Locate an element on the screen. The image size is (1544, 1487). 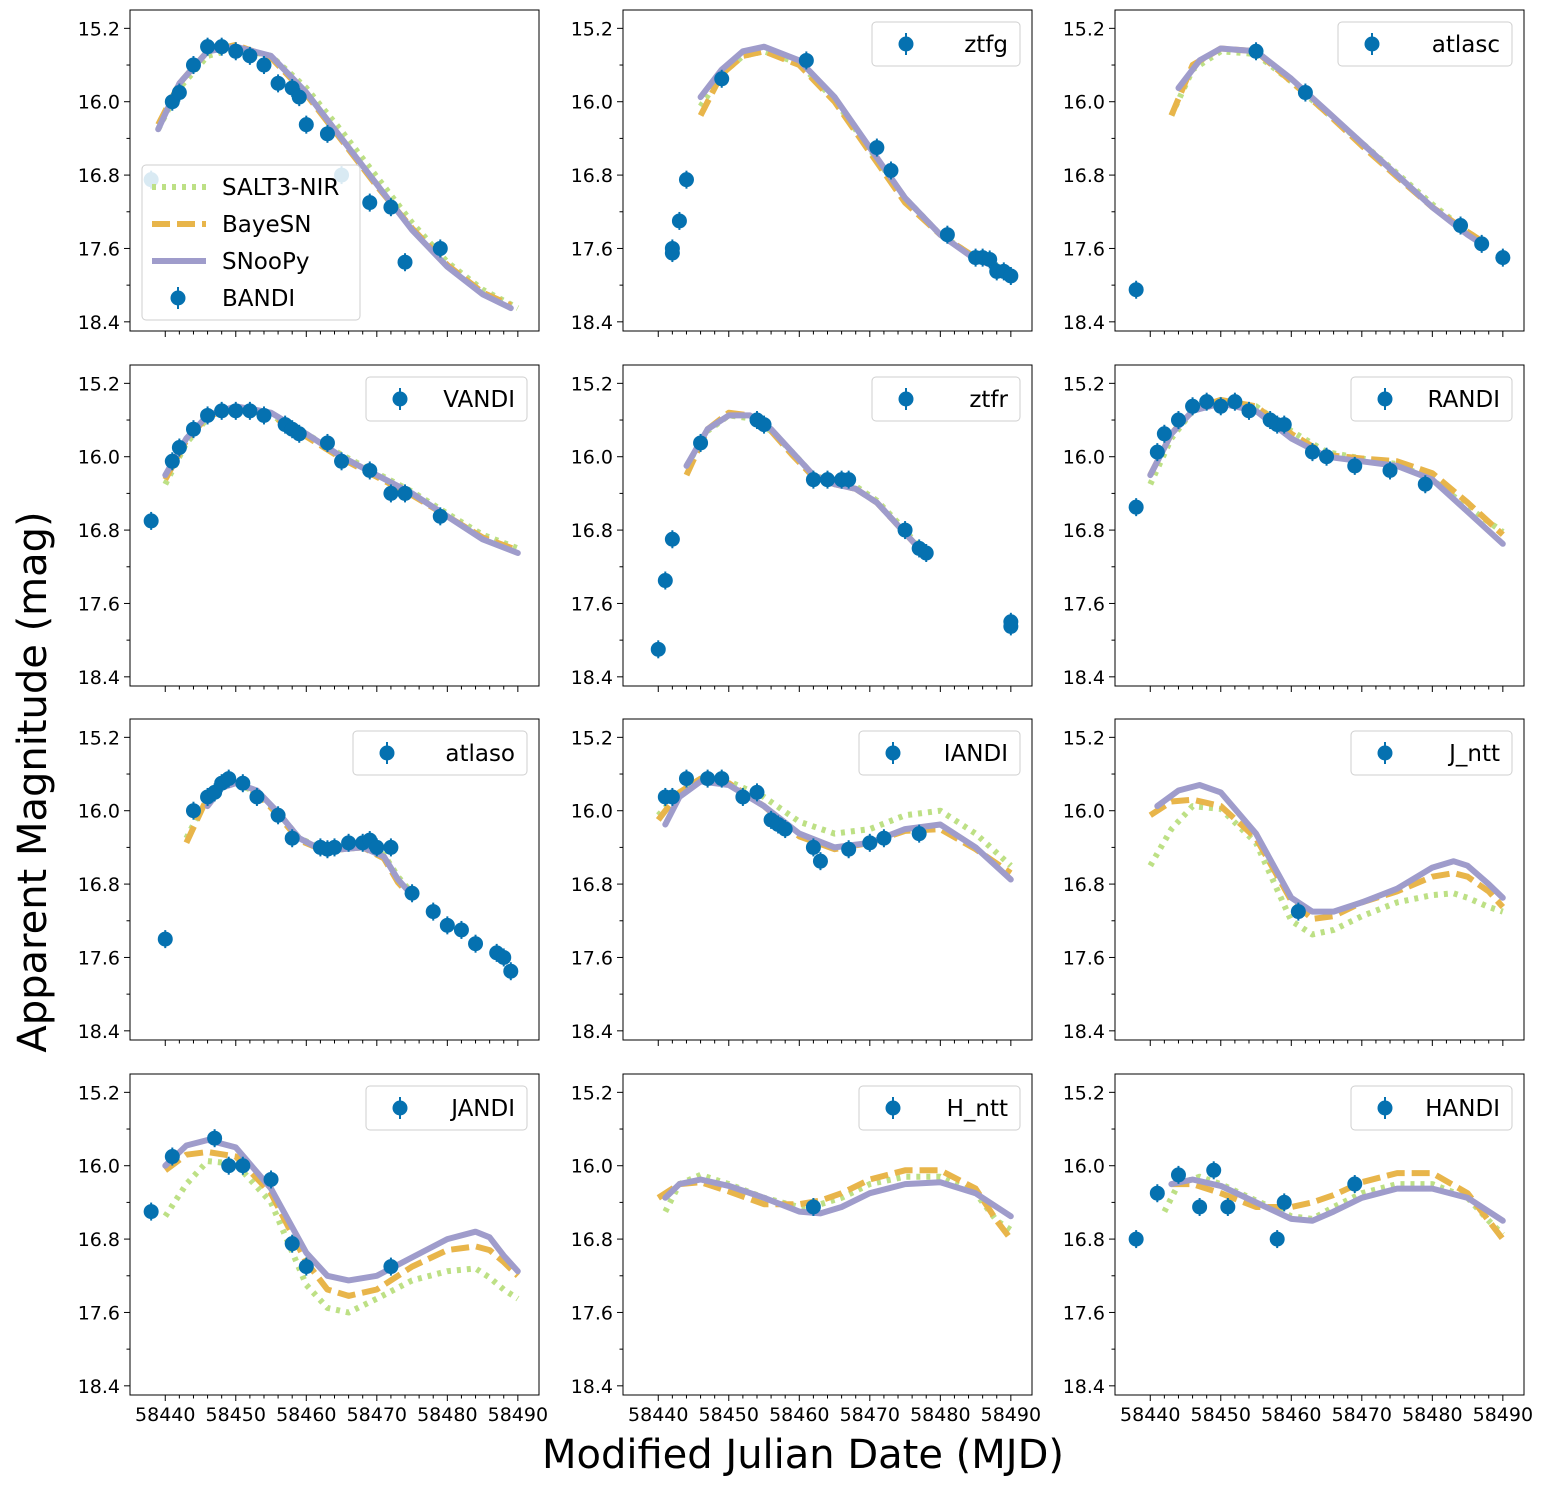
x-tick-label: 58450 is located at coordinates (236, 1415).